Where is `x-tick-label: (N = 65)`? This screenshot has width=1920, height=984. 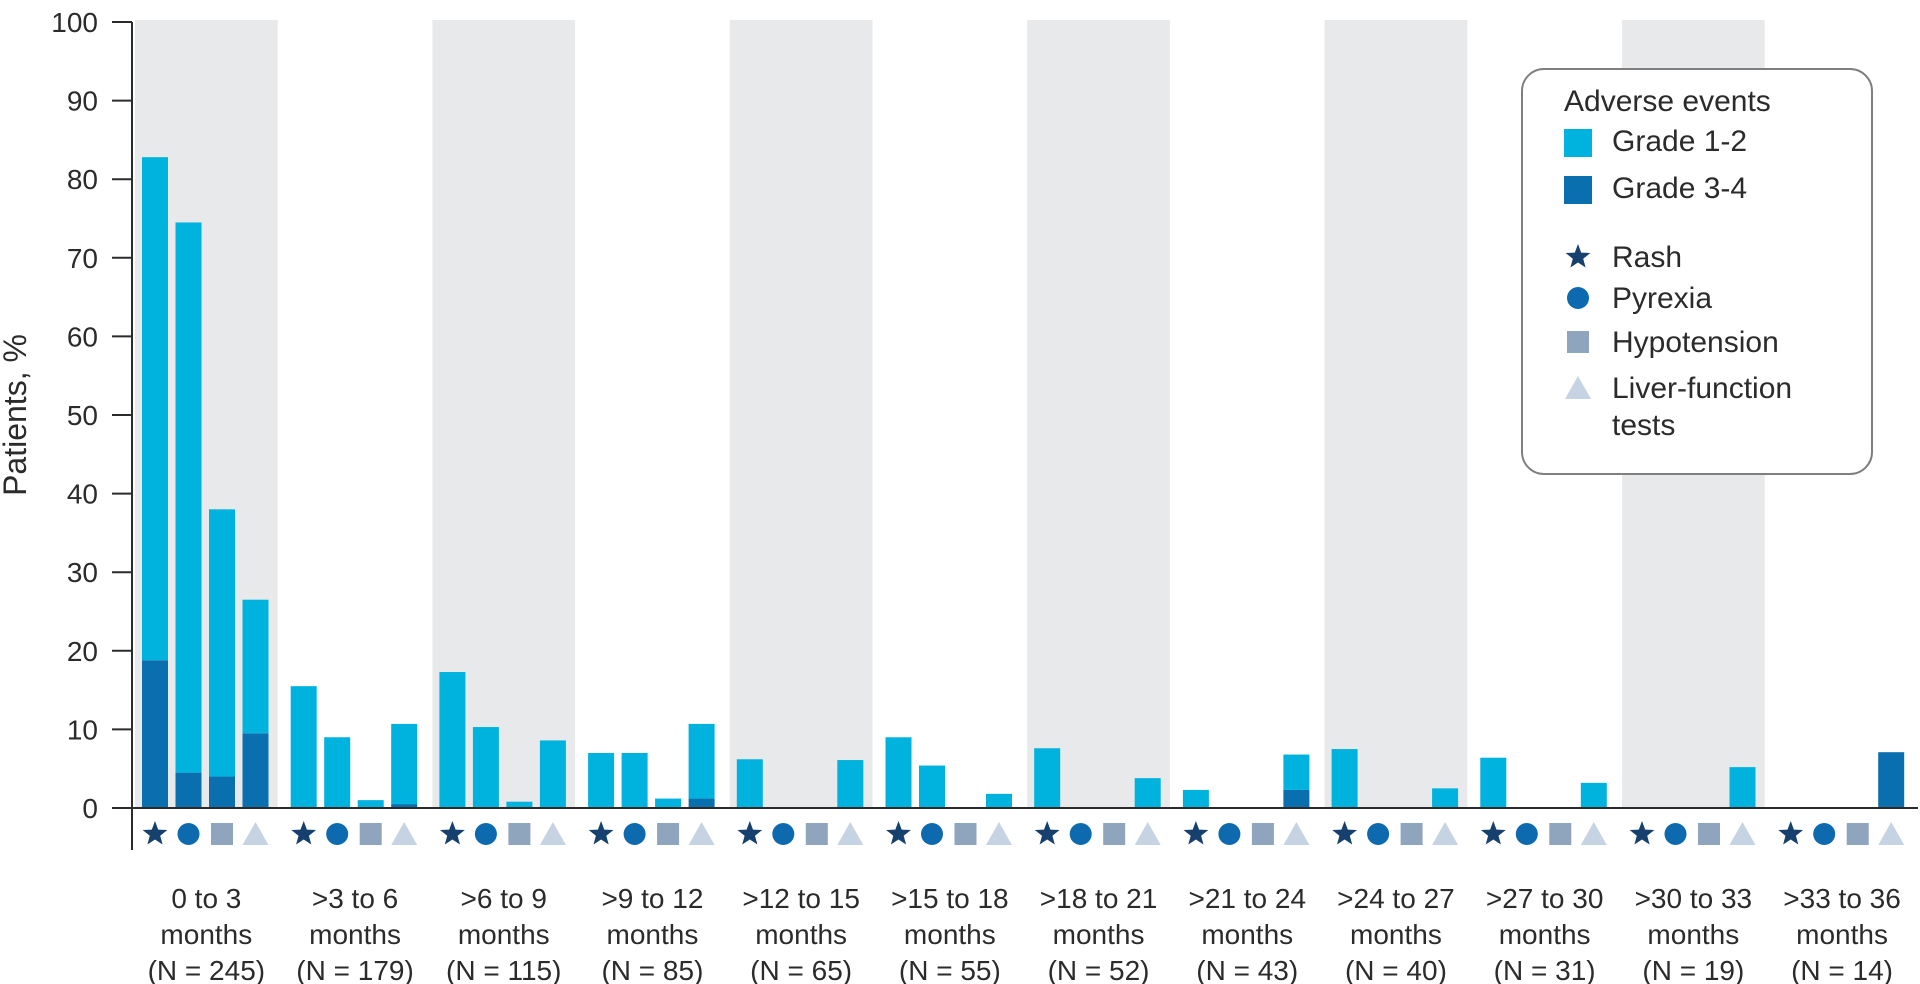
x-tick-label: (N = 65) is located at coordinates (801, 969).